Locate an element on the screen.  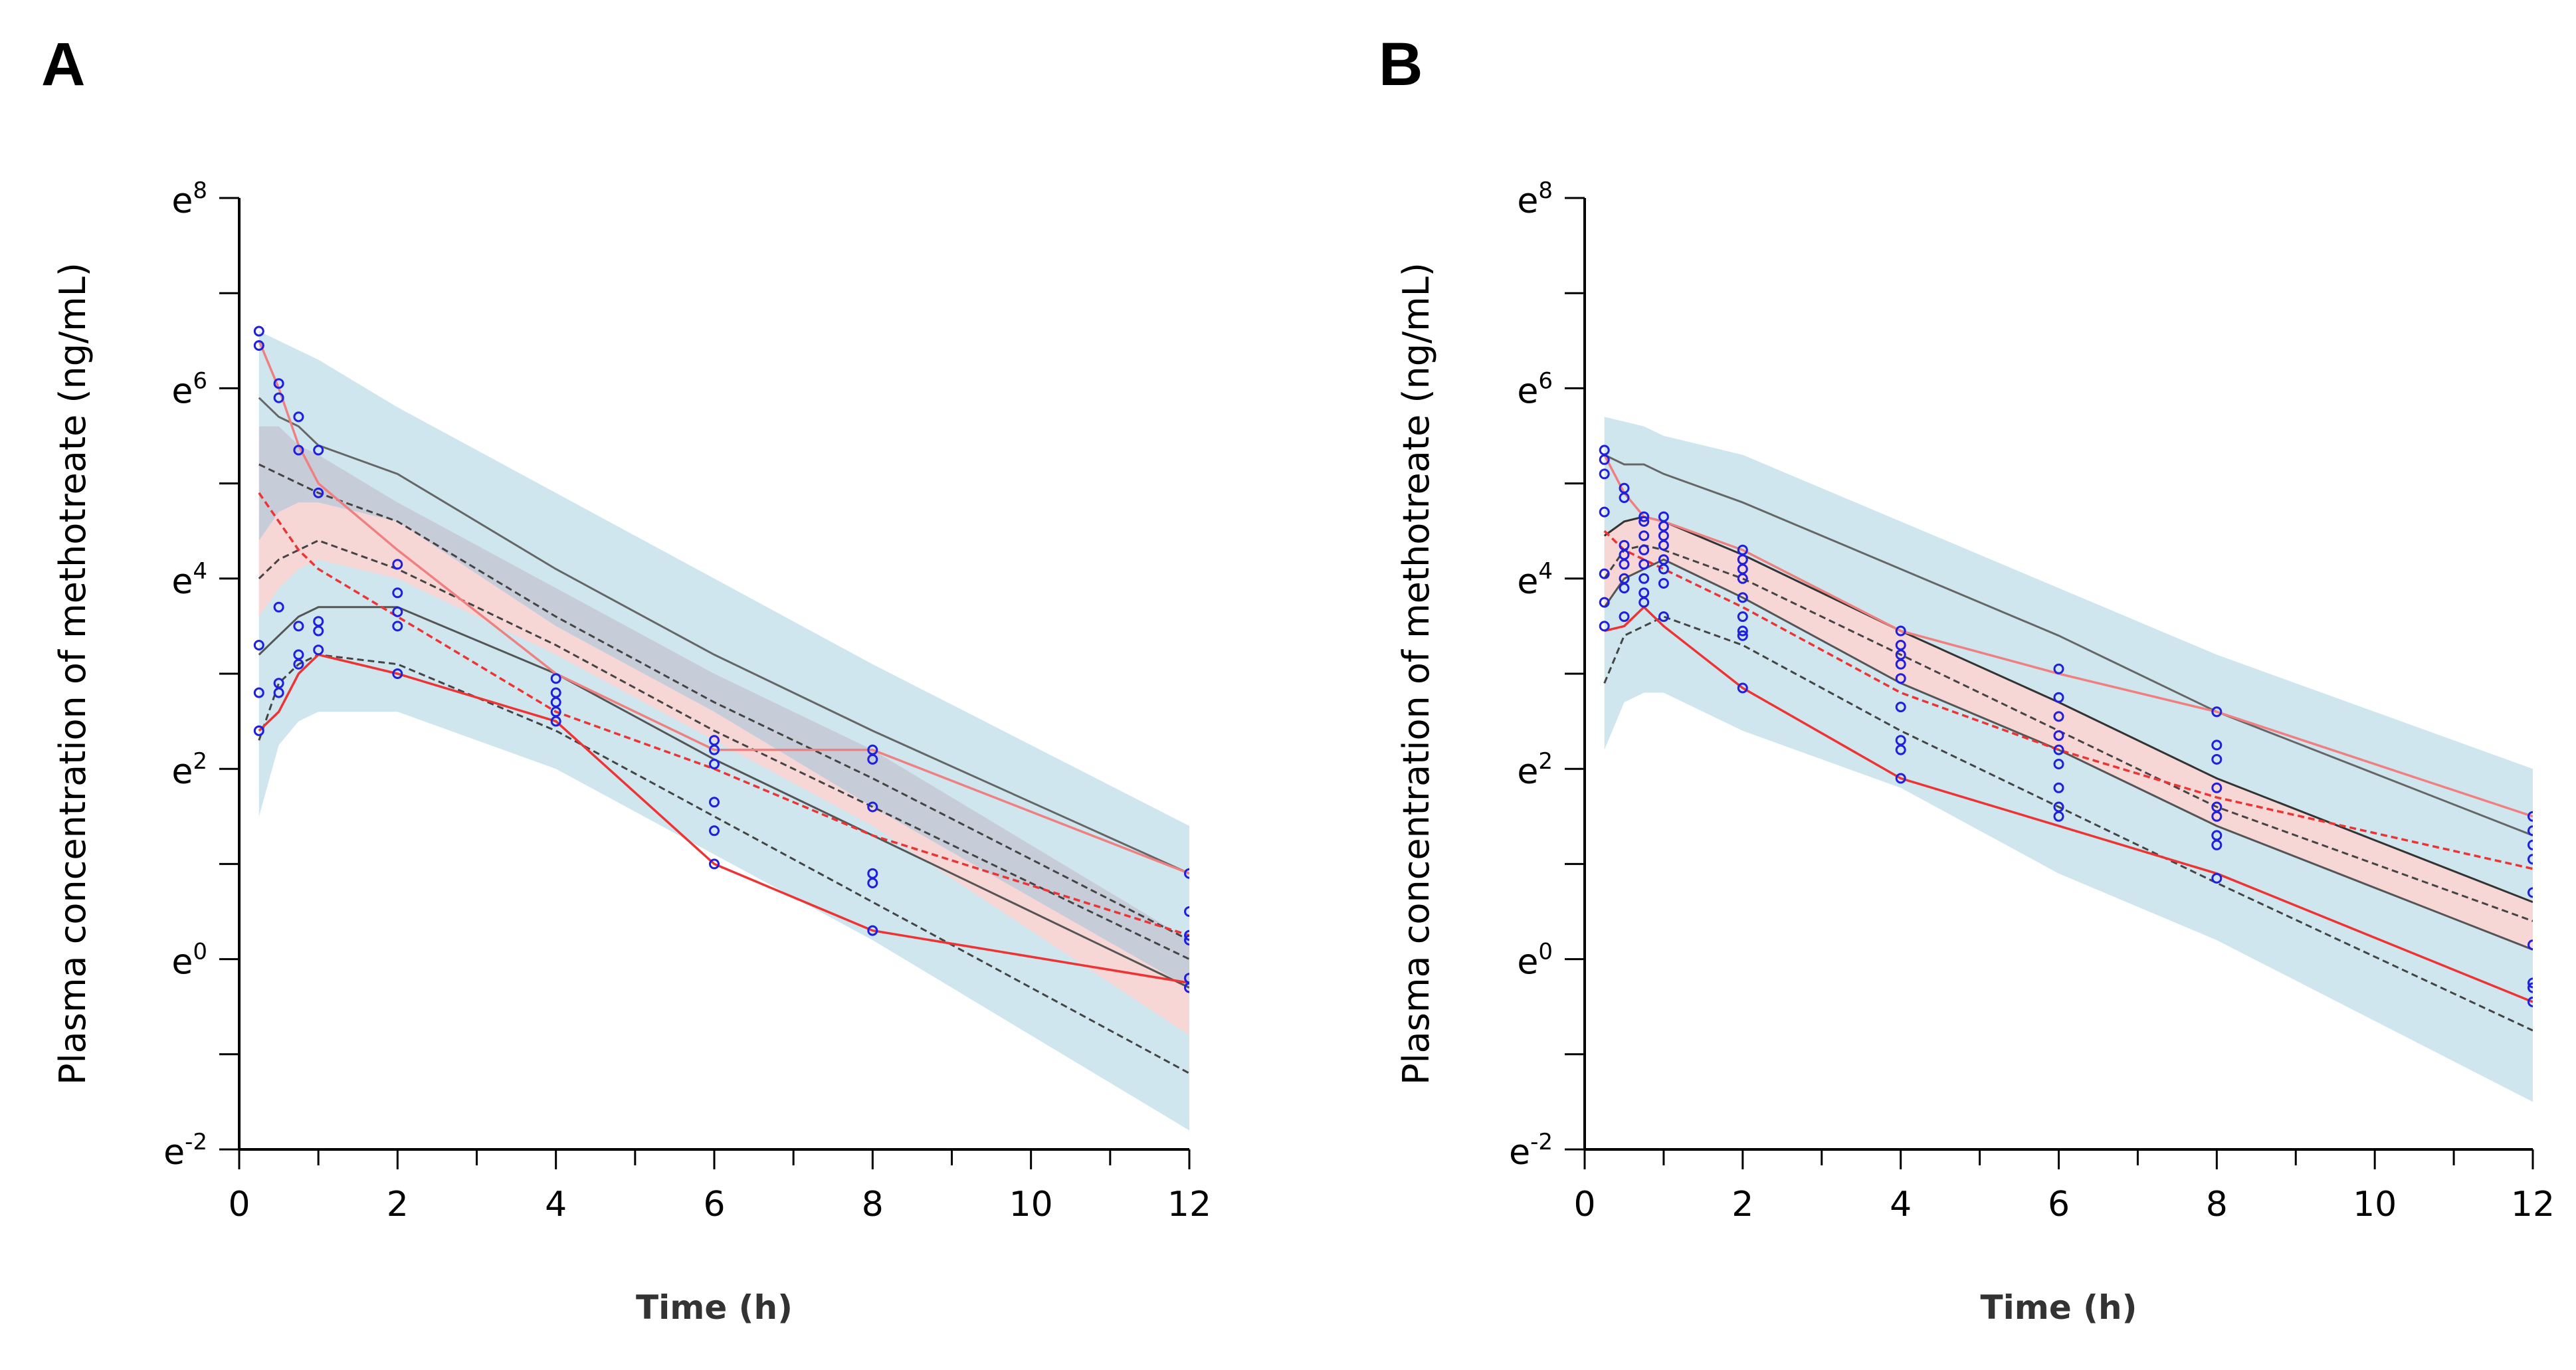
panel-label: B is located at coordinates (1401, 65).